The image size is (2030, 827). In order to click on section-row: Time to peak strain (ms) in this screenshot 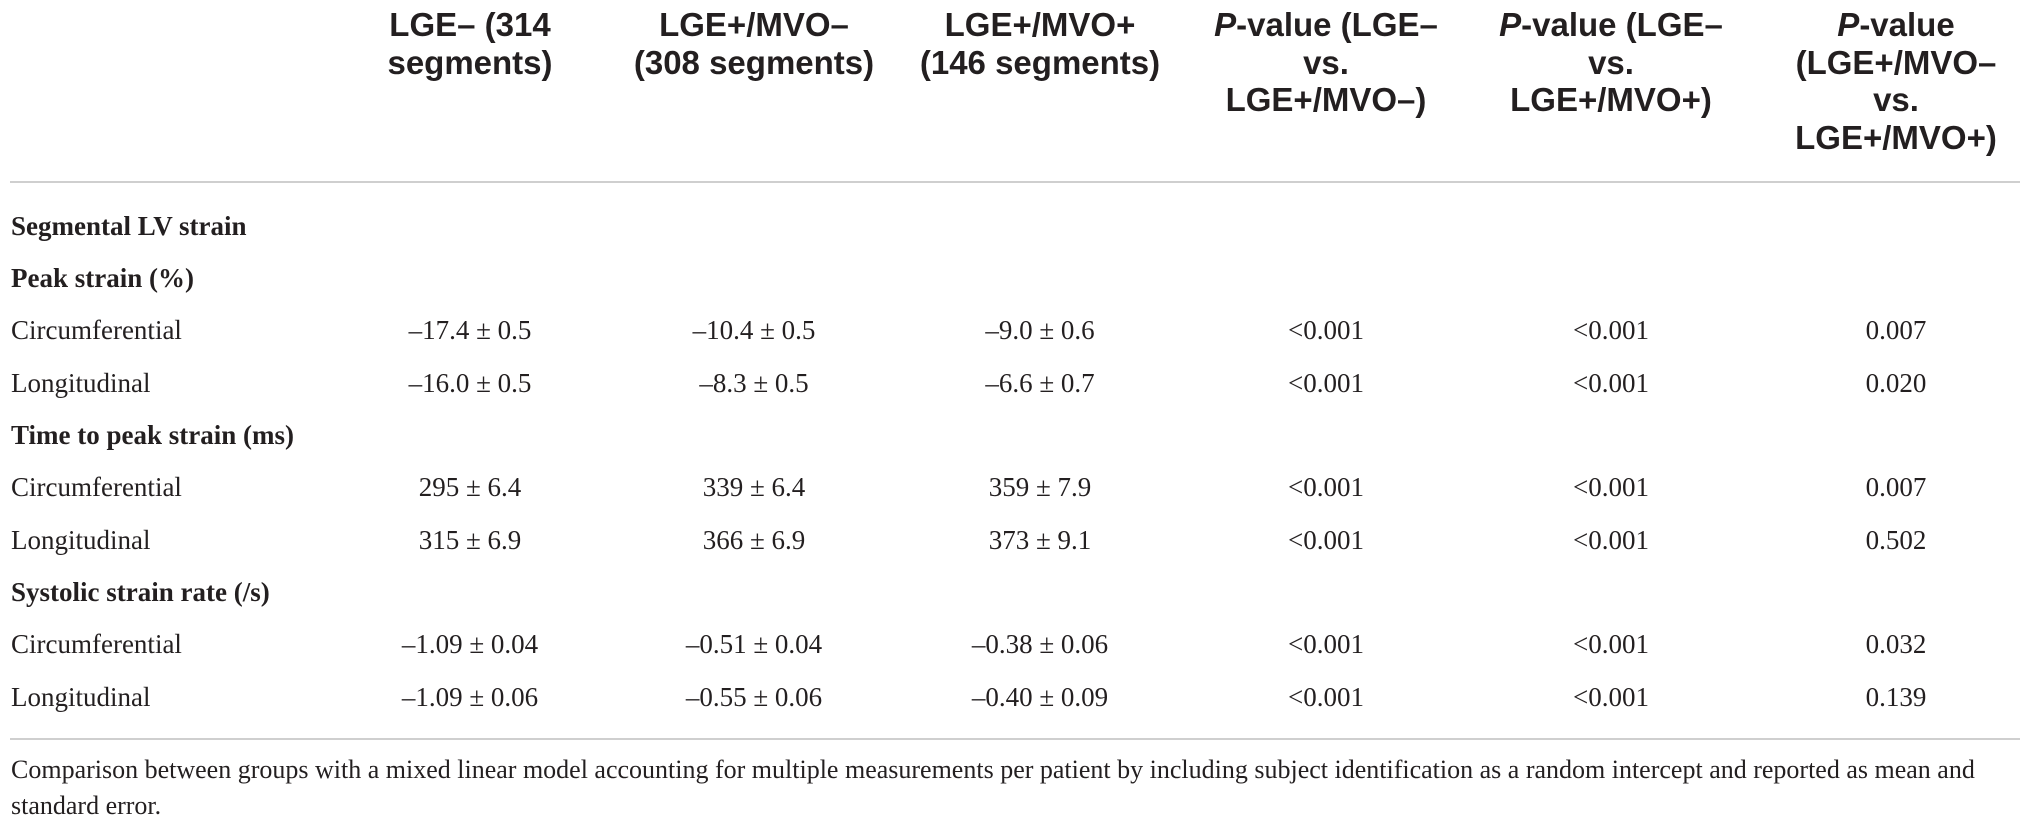, I will do `click(1015, 435)`.